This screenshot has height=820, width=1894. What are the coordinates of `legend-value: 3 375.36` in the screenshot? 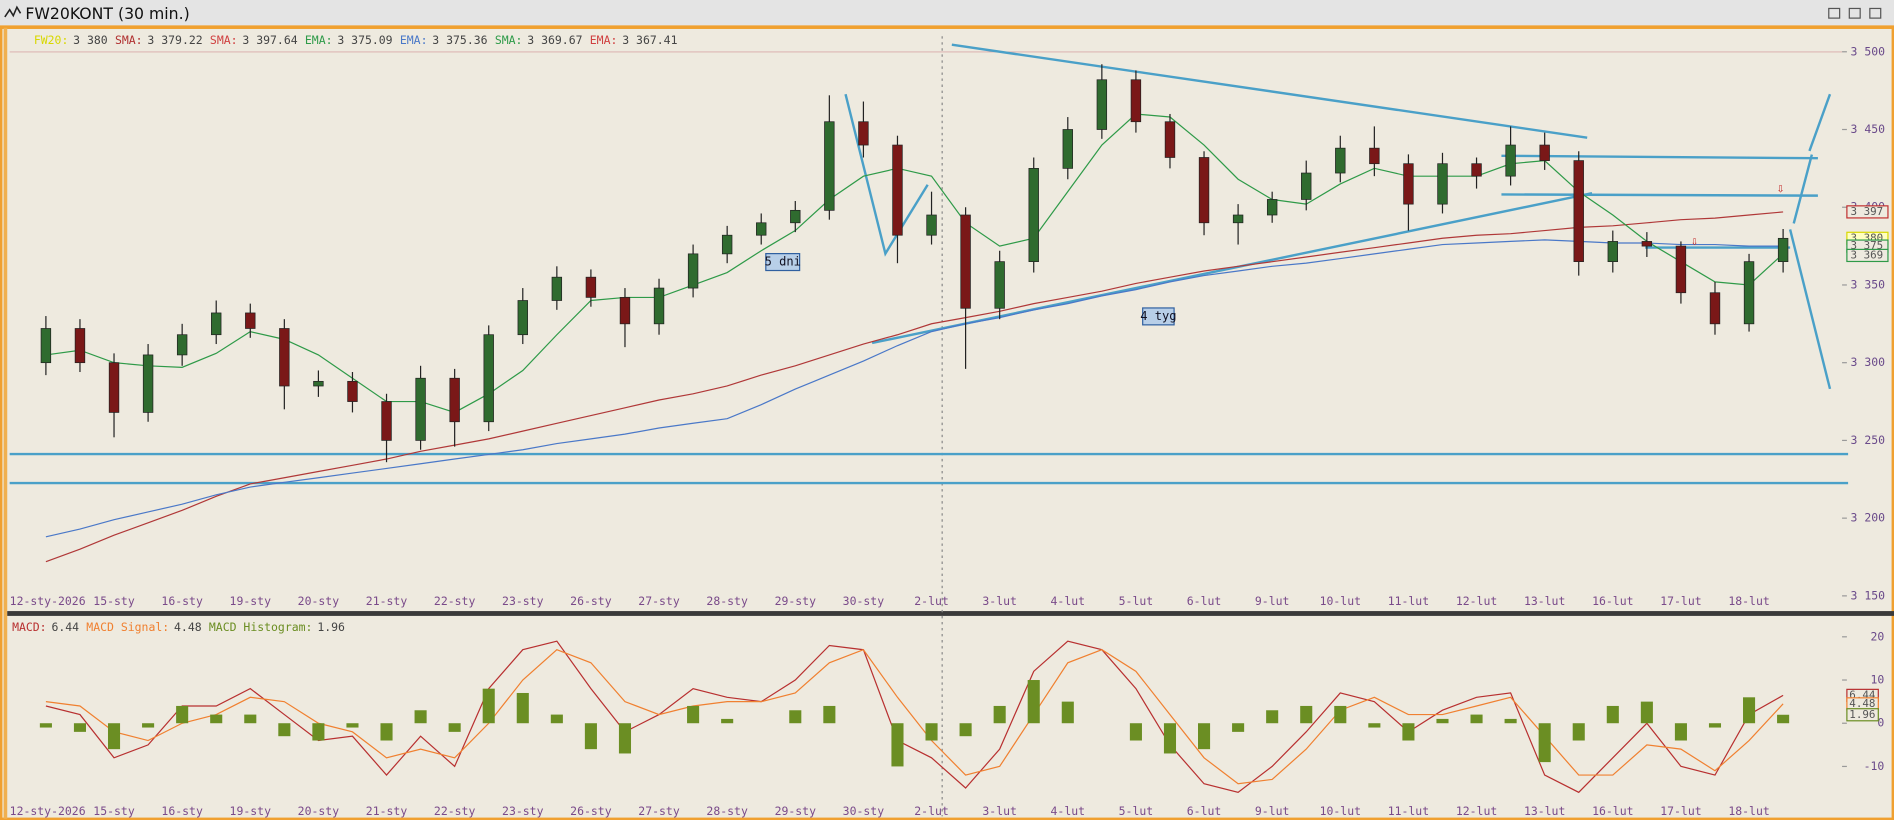 It's located at (459, 39).